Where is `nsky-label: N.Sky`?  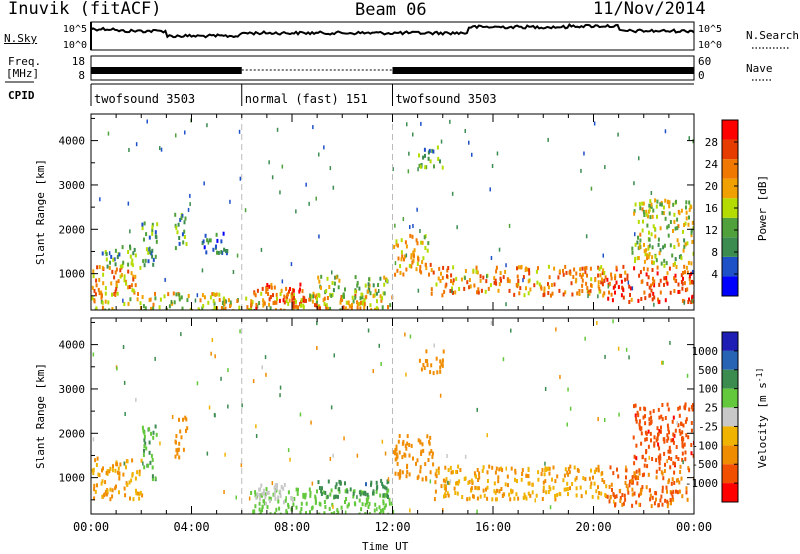 nsky-label: N.Sky is located at coordinates (21, 38).